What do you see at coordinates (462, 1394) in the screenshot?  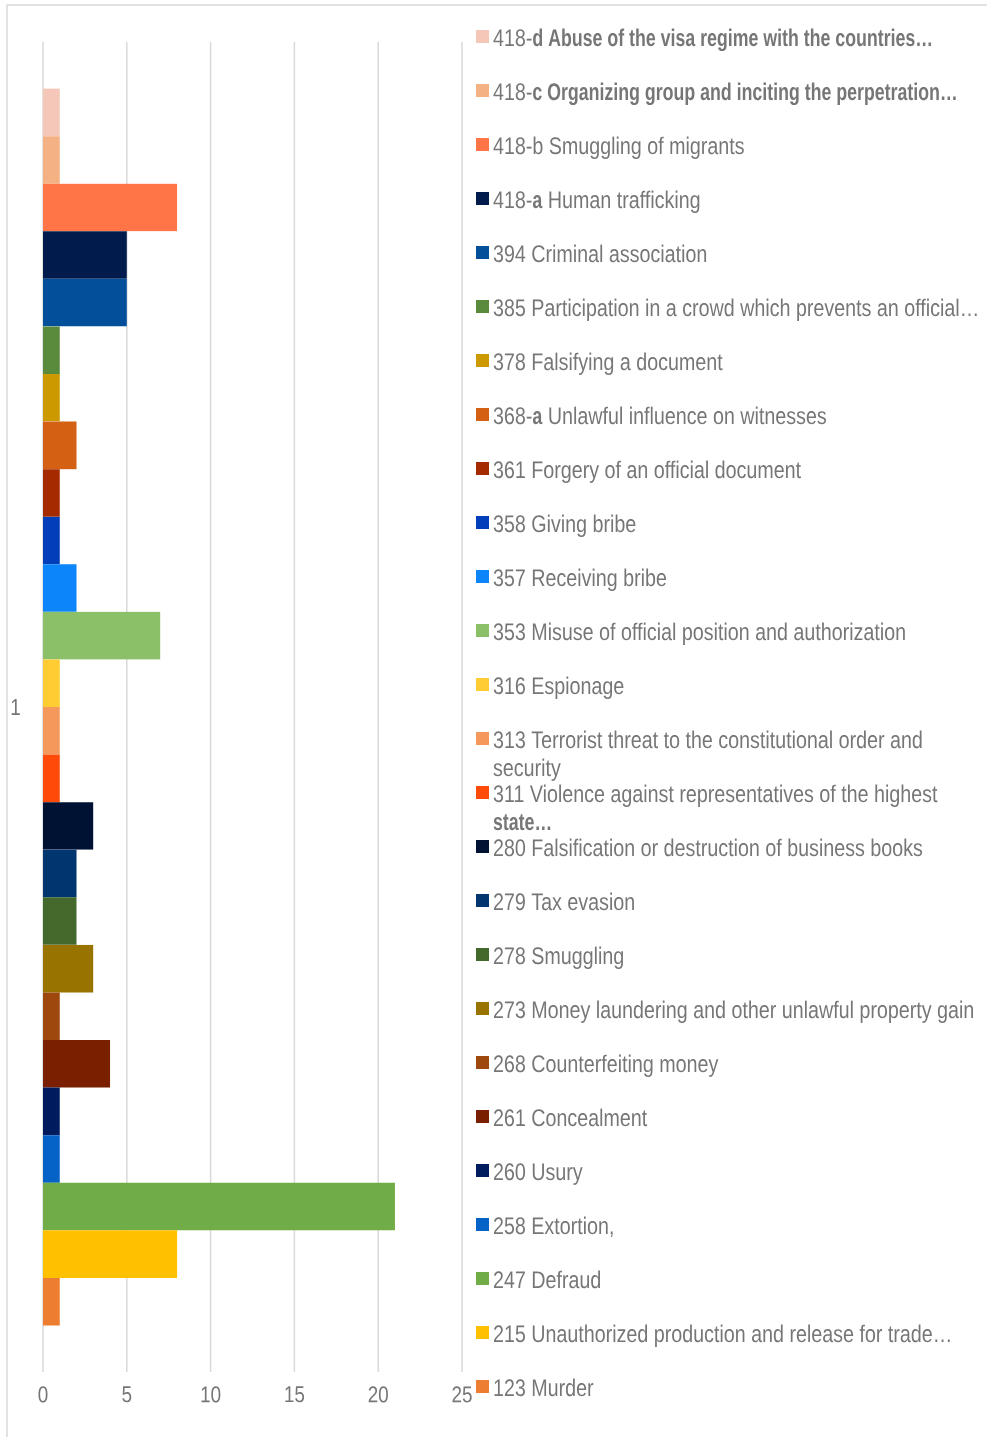 I see `x-tick-label: 25` at bounding box center [462, 1394].